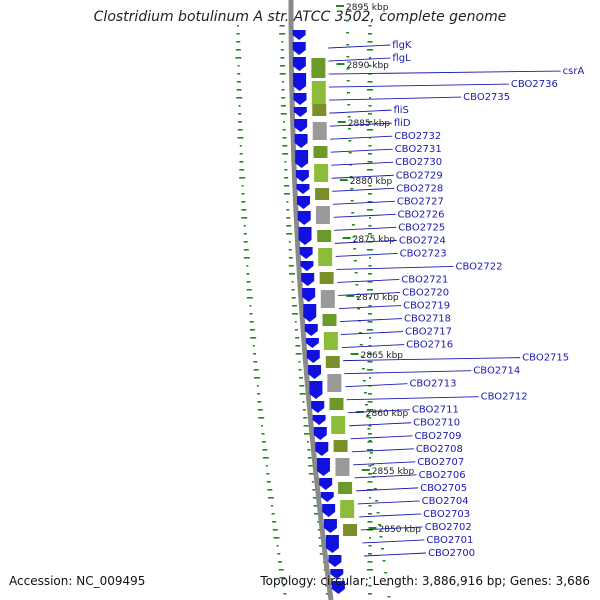  Describe the element at coordinates (423, 253) in the screenshot. I see `gene-label: CBO2723` at that location.